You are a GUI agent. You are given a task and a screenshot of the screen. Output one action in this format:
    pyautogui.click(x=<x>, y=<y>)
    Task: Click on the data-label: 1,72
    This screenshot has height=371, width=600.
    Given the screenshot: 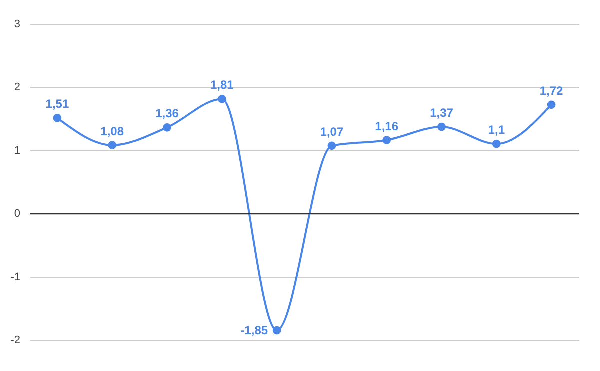 What is the action you would take?
    pyautogui.click(x=552, y=91)
    